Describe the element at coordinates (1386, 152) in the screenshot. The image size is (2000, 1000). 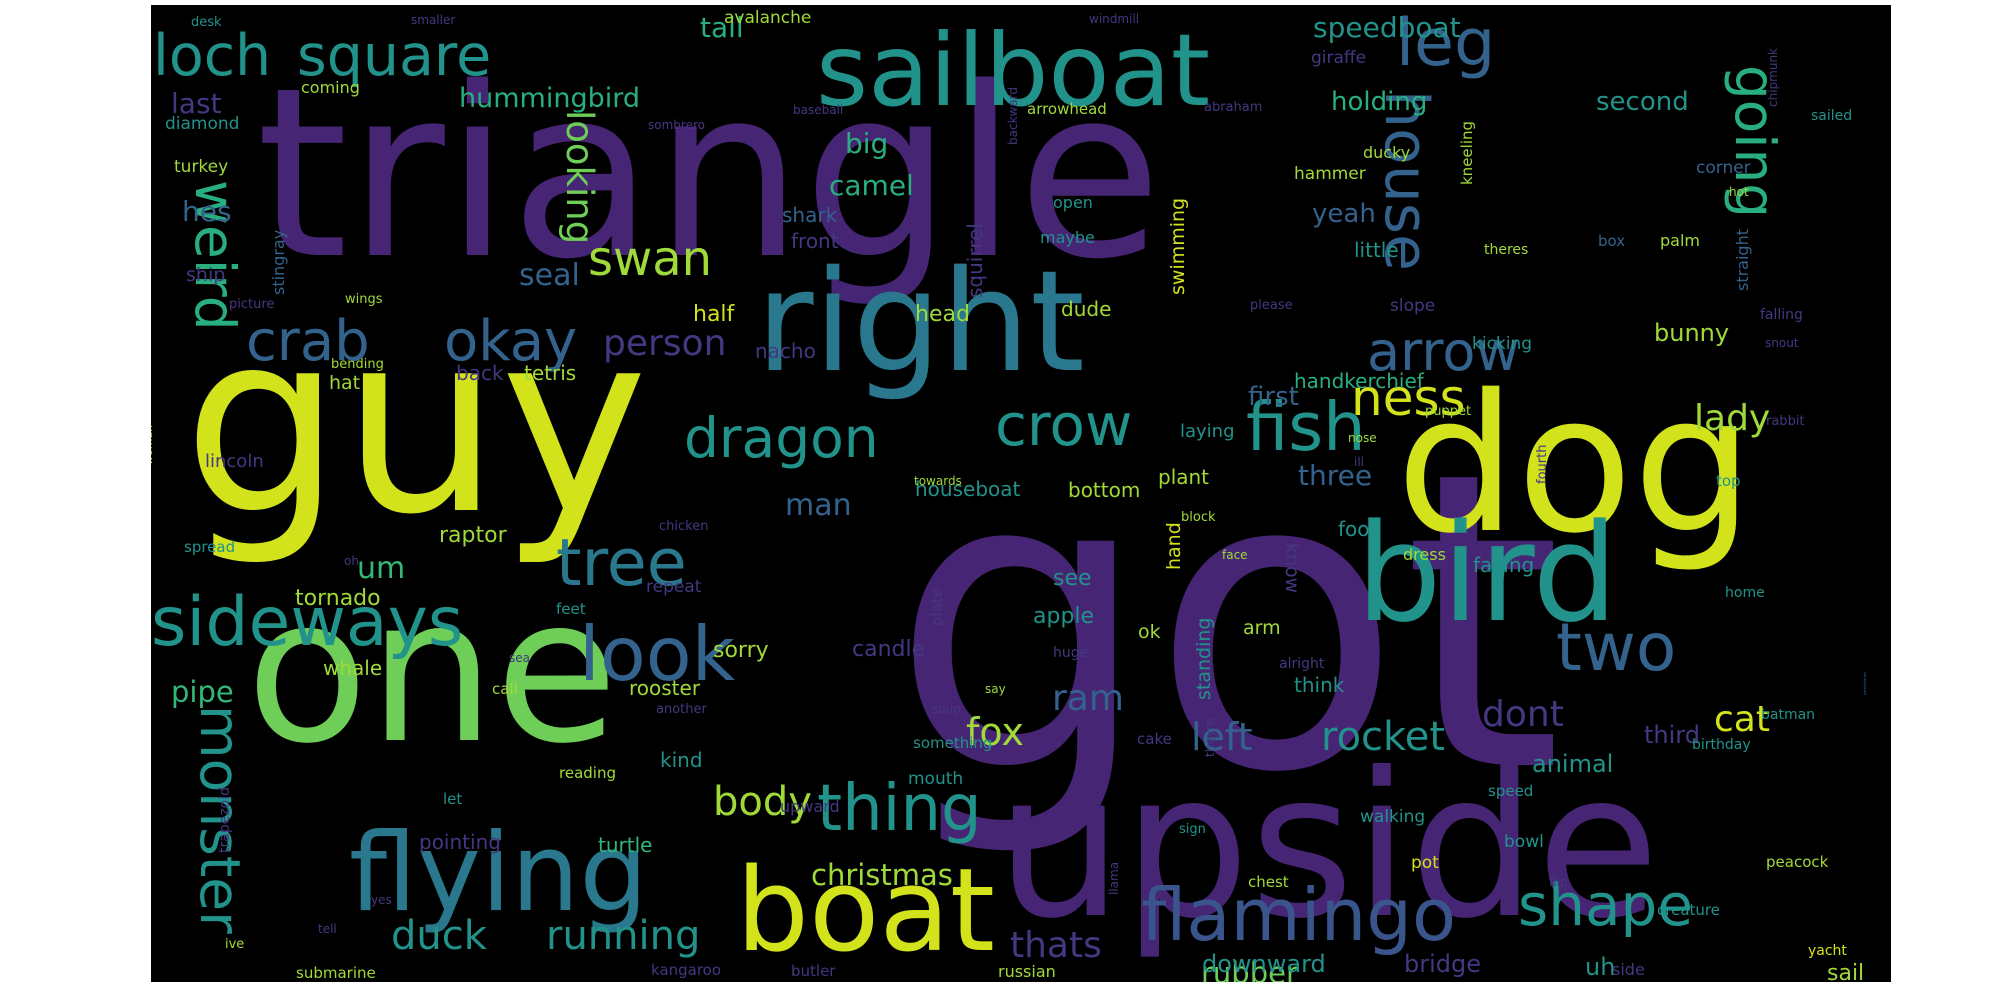
I see `word-ducky: ducky` at that location.